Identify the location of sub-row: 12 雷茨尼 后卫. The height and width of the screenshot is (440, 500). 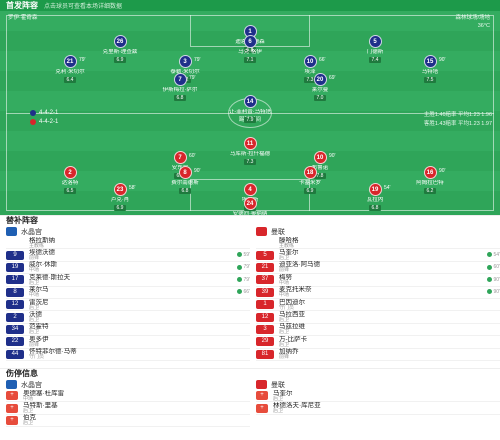
(128, 305).